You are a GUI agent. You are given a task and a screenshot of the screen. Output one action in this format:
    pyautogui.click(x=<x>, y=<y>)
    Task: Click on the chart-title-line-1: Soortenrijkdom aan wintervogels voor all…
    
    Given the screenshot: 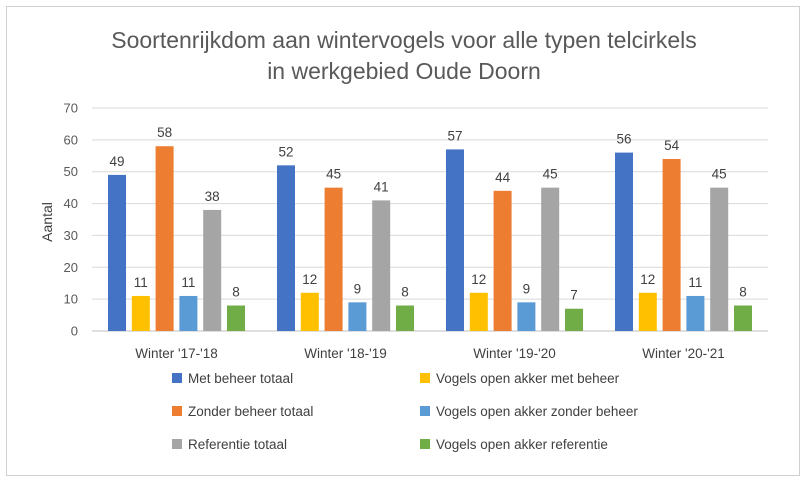 What is the action you would take?
    pyautogui.click(x=404, y=40)
    